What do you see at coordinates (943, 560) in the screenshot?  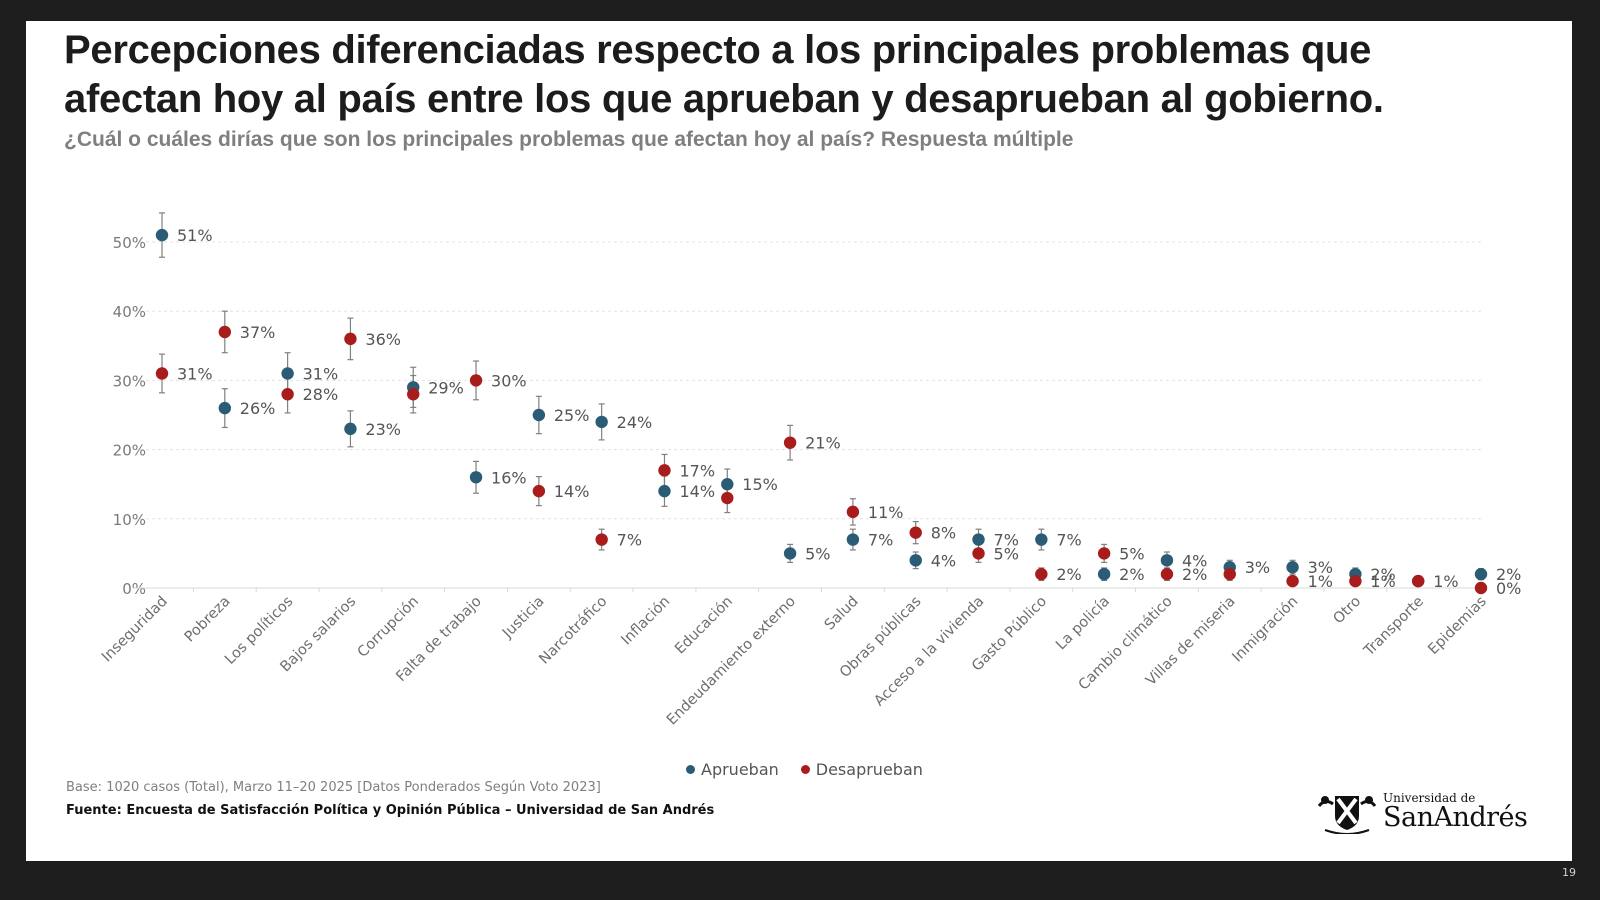 I see `data-label-aprueban: 4%` at bounding box center [943, 560].